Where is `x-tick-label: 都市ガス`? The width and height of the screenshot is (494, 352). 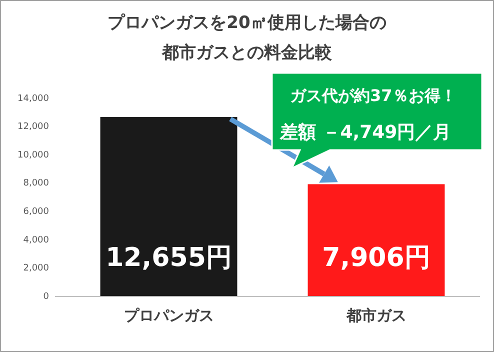
x-tick-label: 都市ガス is located at coordinates (375, 315).